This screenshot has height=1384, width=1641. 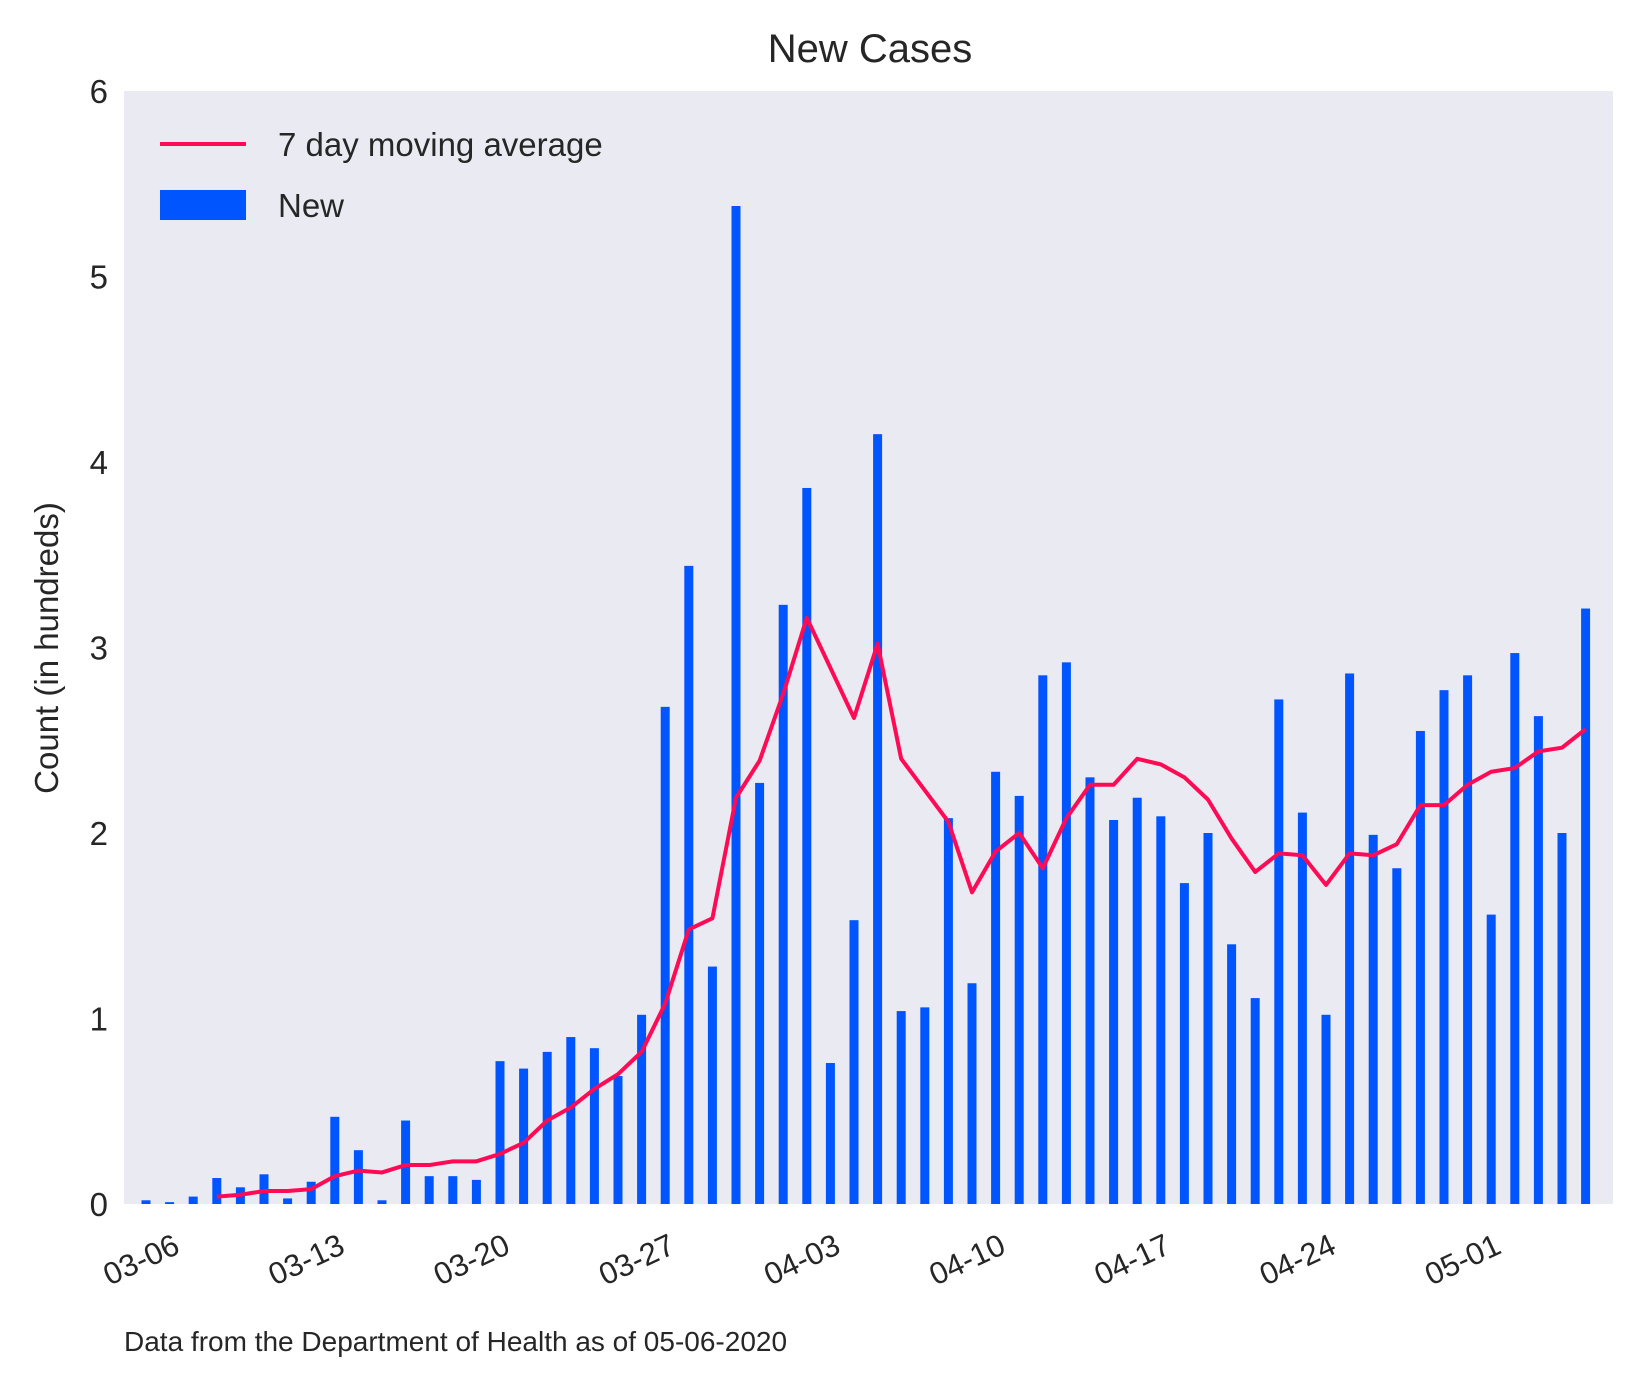 I want to click on x-tick-label: 04-03, so click(x=802, y=1259).